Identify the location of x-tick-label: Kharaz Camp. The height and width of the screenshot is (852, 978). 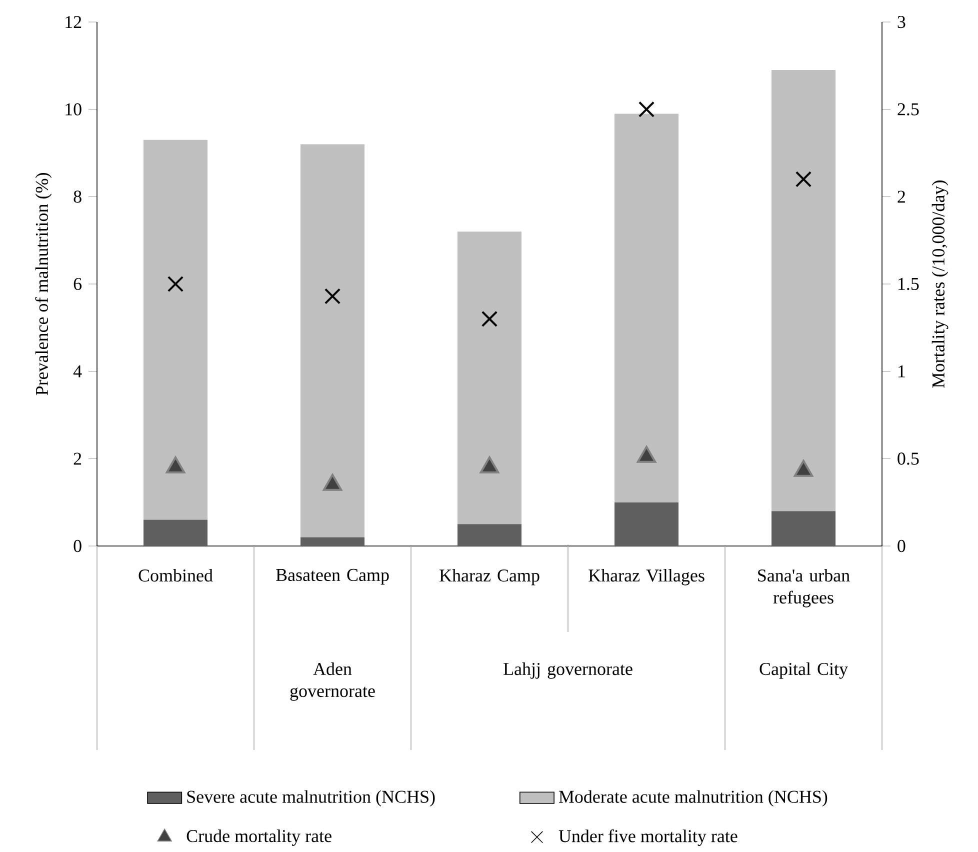
(490, 577).